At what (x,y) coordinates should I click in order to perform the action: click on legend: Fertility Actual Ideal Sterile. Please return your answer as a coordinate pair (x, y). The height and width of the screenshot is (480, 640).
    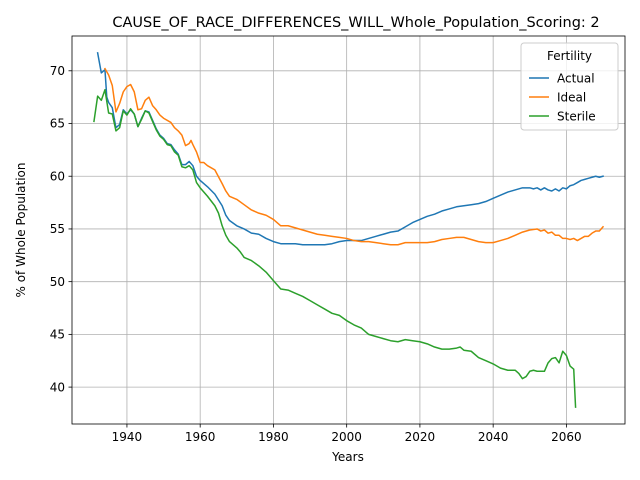
    Looking at the image, I should click on (569, 86).